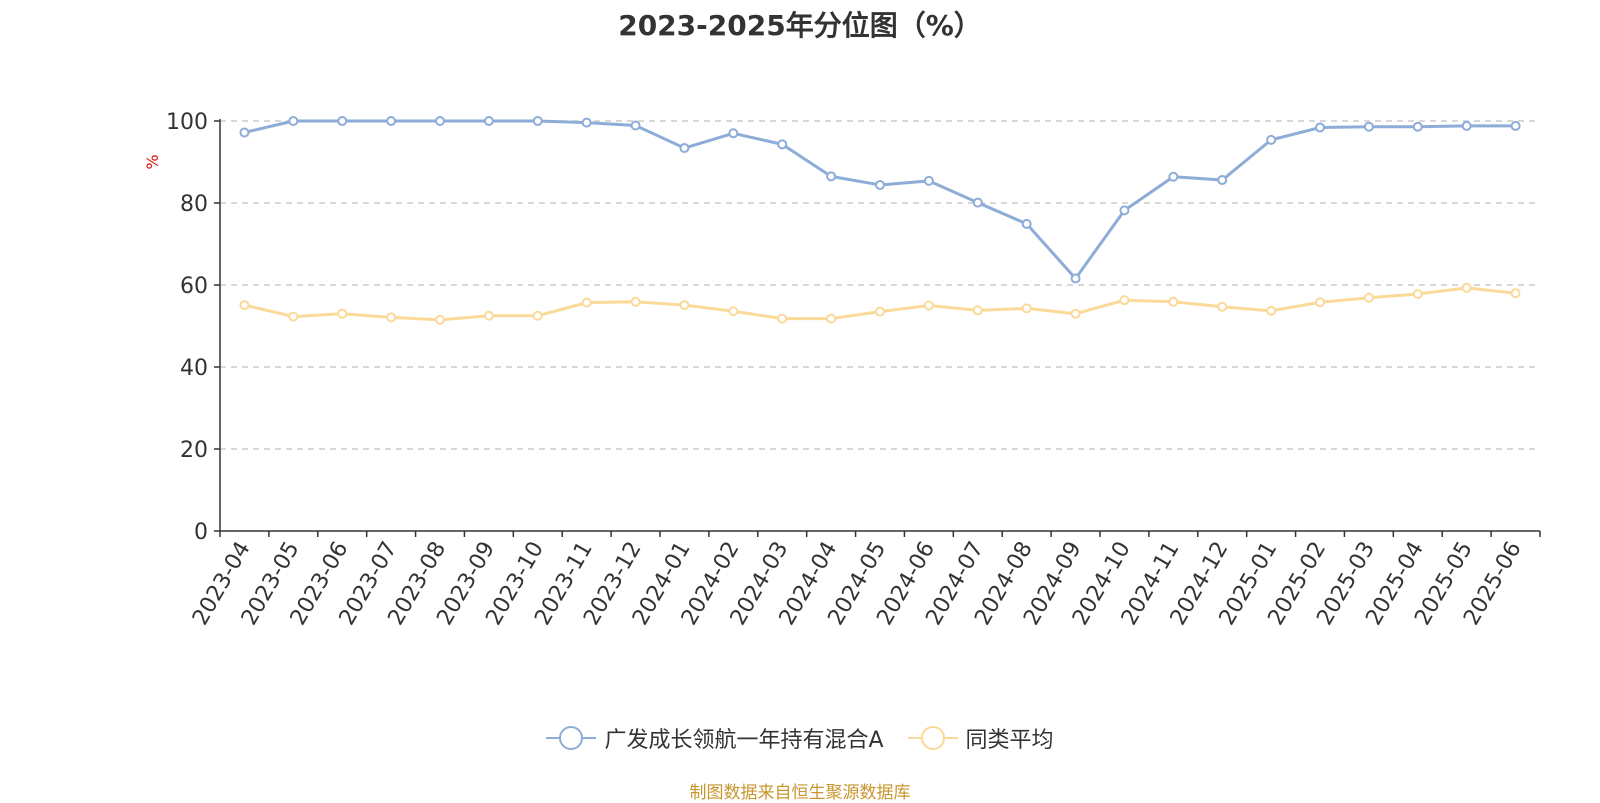  Describe the element at coordinates (152, 161) in the screenshot. I see `y-axis-label: %` at that location.